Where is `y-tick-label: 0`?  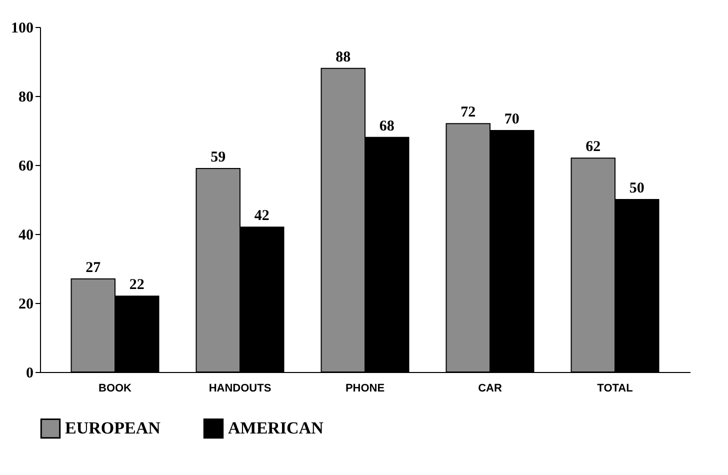
y-tick-label: 0 is located at coordinates (30, 374).